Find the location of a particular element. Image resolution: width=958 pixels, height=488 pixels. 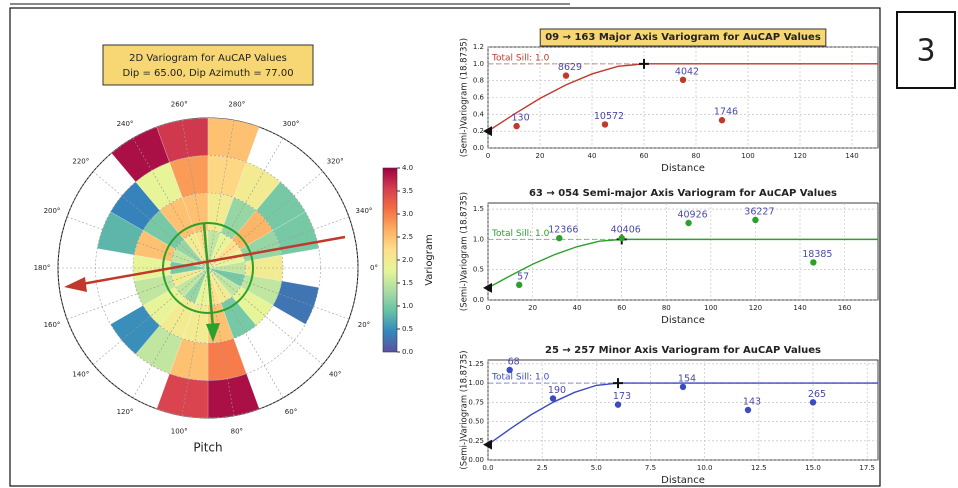

pair-count: 265 is located at coordinates (817, 394).